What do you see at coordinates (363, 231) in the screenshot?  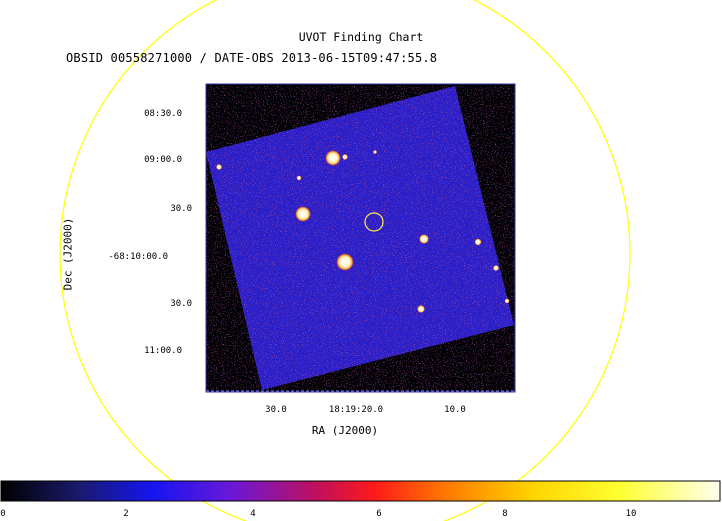 I see `sources` at bounding box center [363, 231].